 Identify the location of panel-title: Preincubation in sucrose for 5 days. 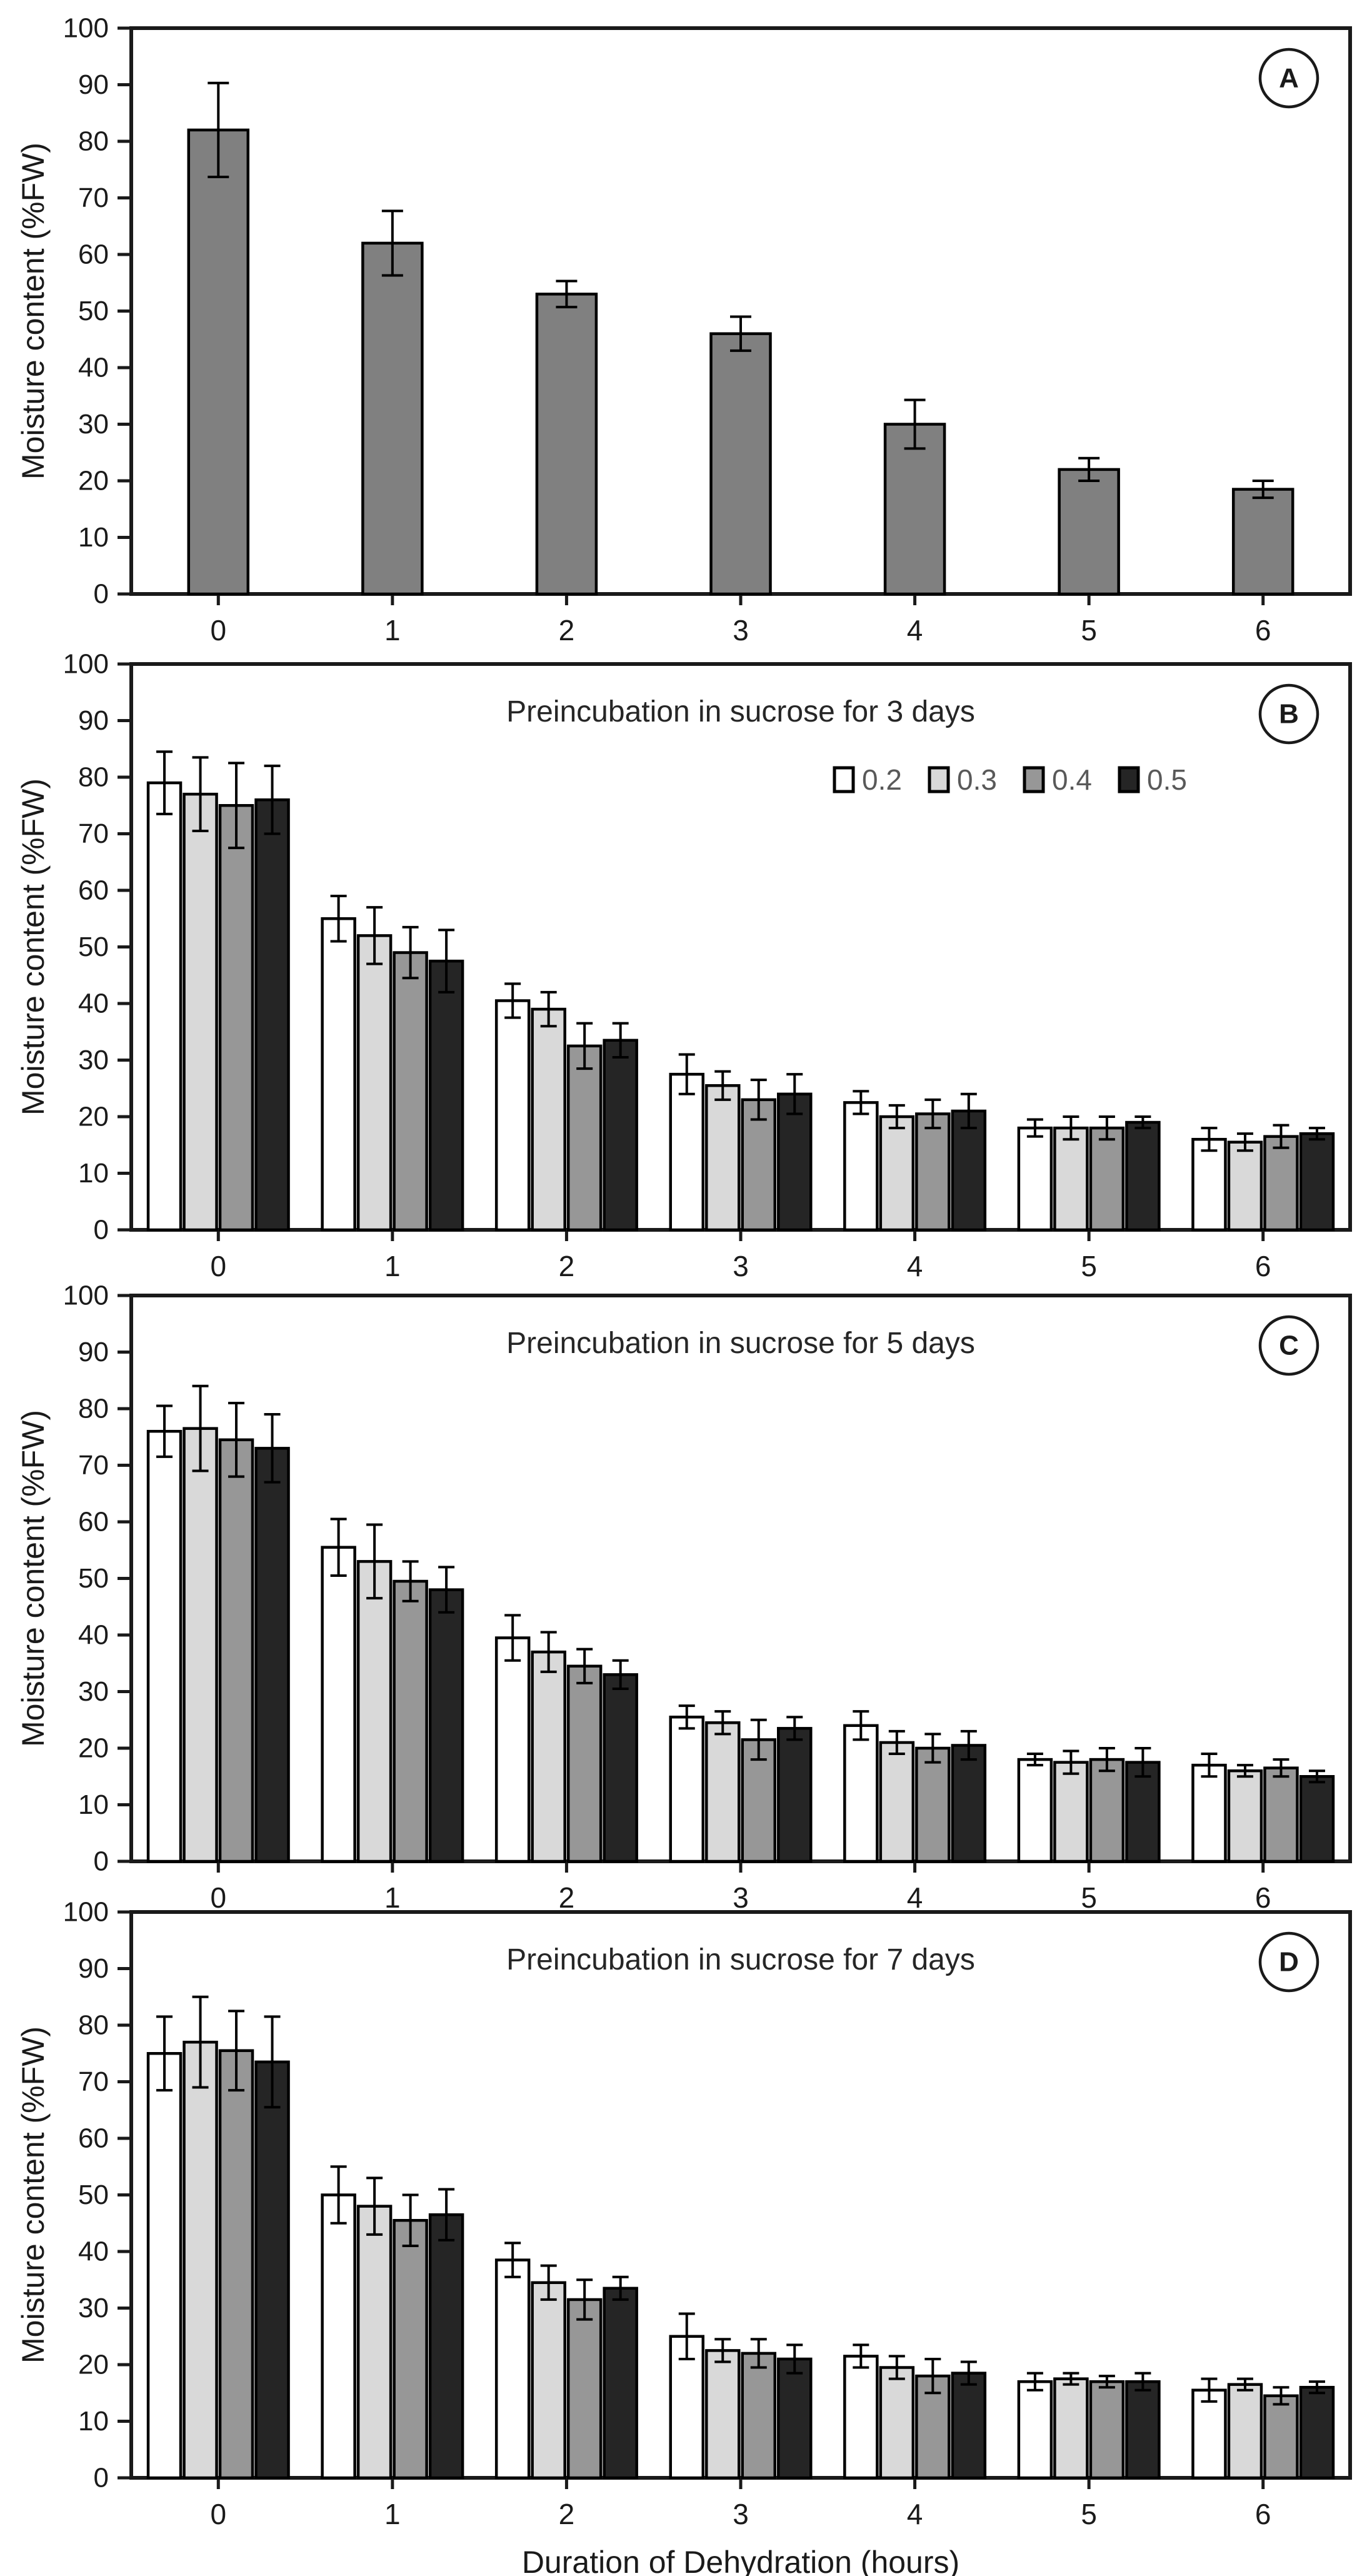
(741, 1343).